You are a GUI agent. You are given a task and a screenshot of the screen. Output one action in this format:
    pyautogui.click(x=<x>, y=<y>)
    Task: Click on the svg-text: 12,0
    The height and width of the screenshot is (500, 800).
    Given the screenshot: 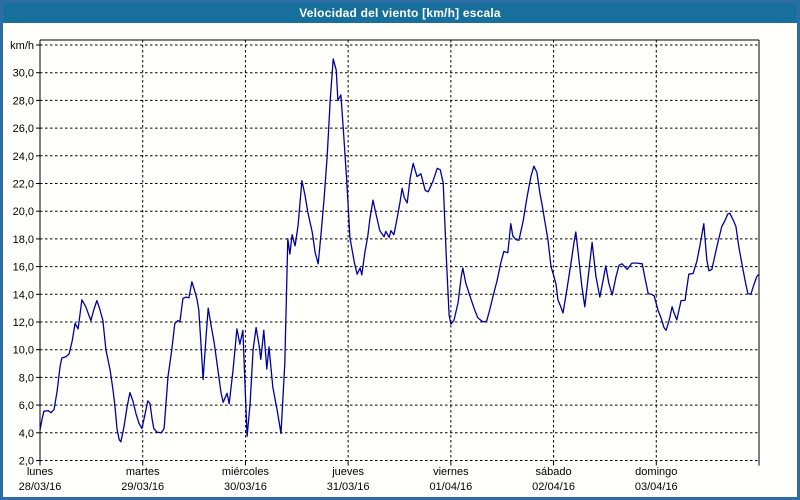 What is the action you would take?
    pyautogui.click(x=23, y=323)
    